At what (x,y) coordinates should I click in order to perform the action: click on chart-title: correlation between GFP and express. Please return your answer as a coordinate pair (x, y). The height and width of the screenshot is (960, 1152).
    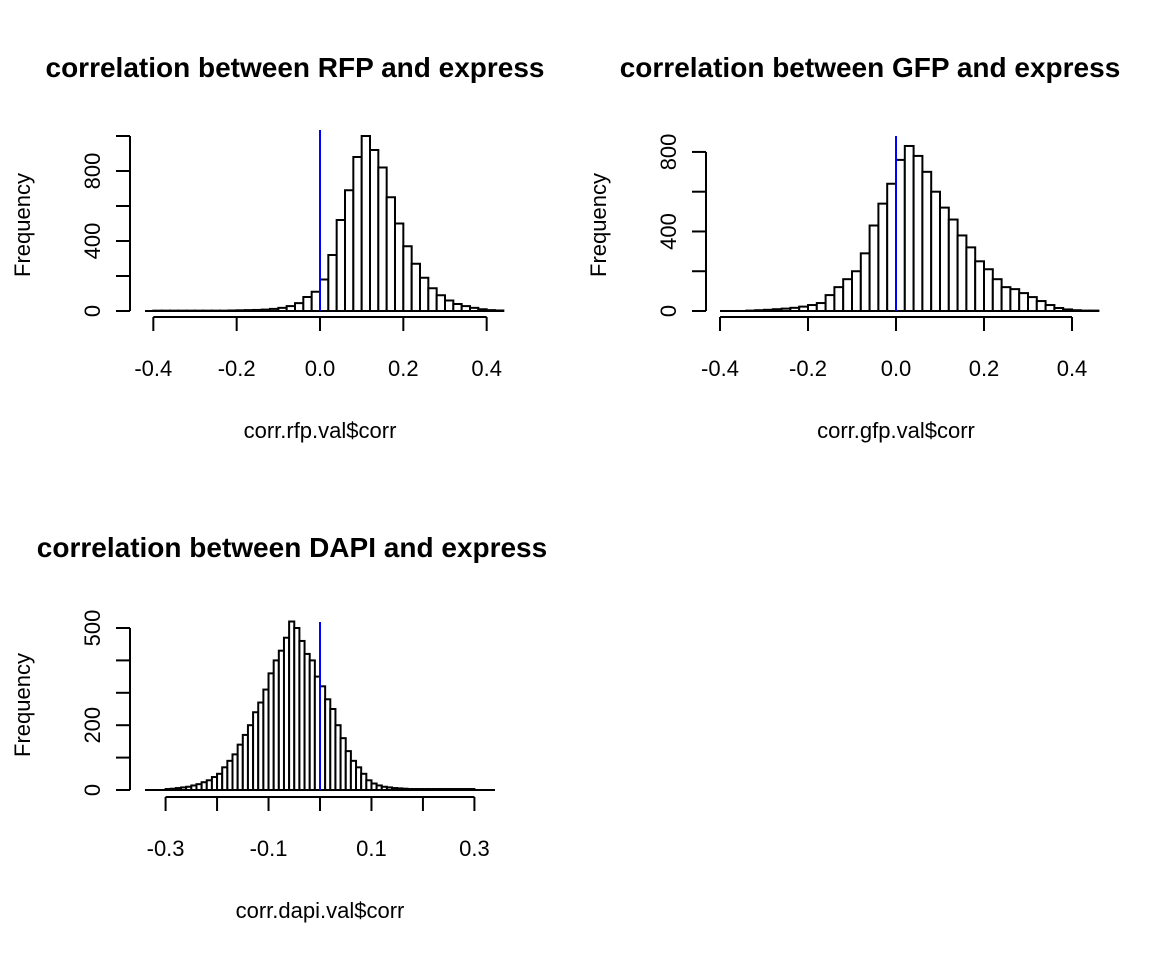
    Looking at the image, I should click on (870, 67).